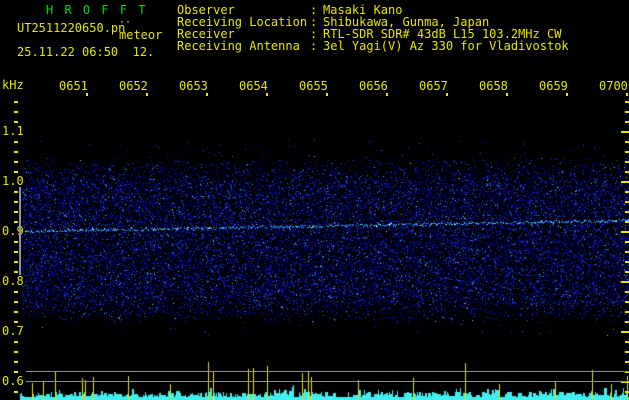 Image resolution: width=629 pixels, height=400 pixels. I want to click on time-tick-label: 0657, so click(433, 86).